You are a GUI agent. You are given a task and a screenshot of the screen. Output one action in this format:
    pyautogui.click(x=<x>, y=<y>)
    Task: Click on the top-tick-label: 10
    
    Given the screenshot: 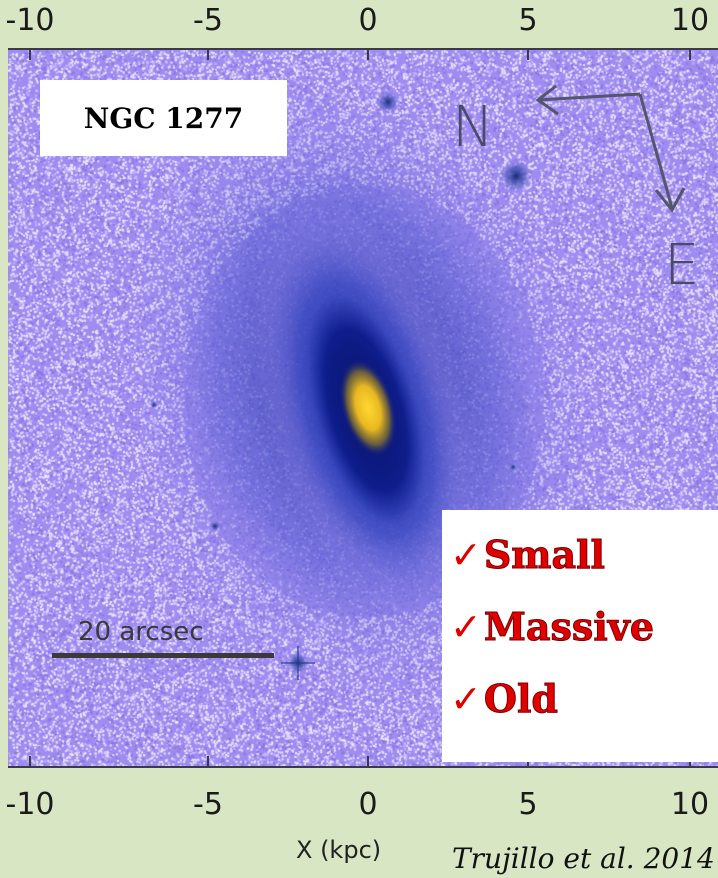 What is the action you would take?
    pyautogui.click(x=690, y=20)
    